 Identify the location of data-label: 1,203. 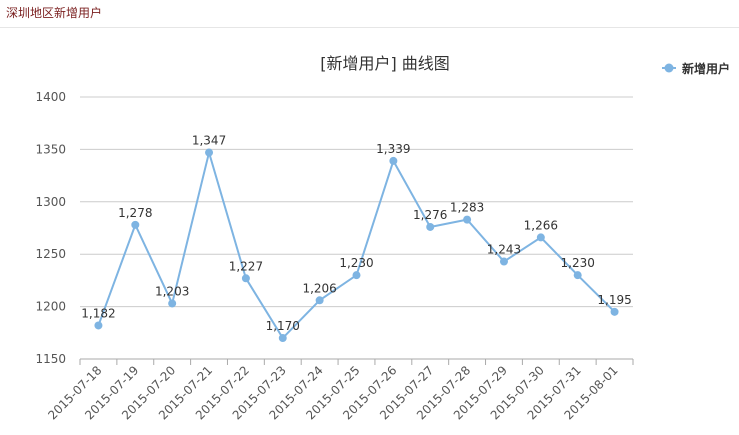
(172, 291).